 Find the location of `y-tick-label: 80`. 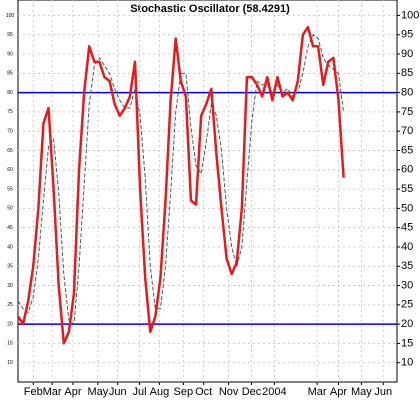

y-tick-label: 80 is located at coordinates (407, 93).